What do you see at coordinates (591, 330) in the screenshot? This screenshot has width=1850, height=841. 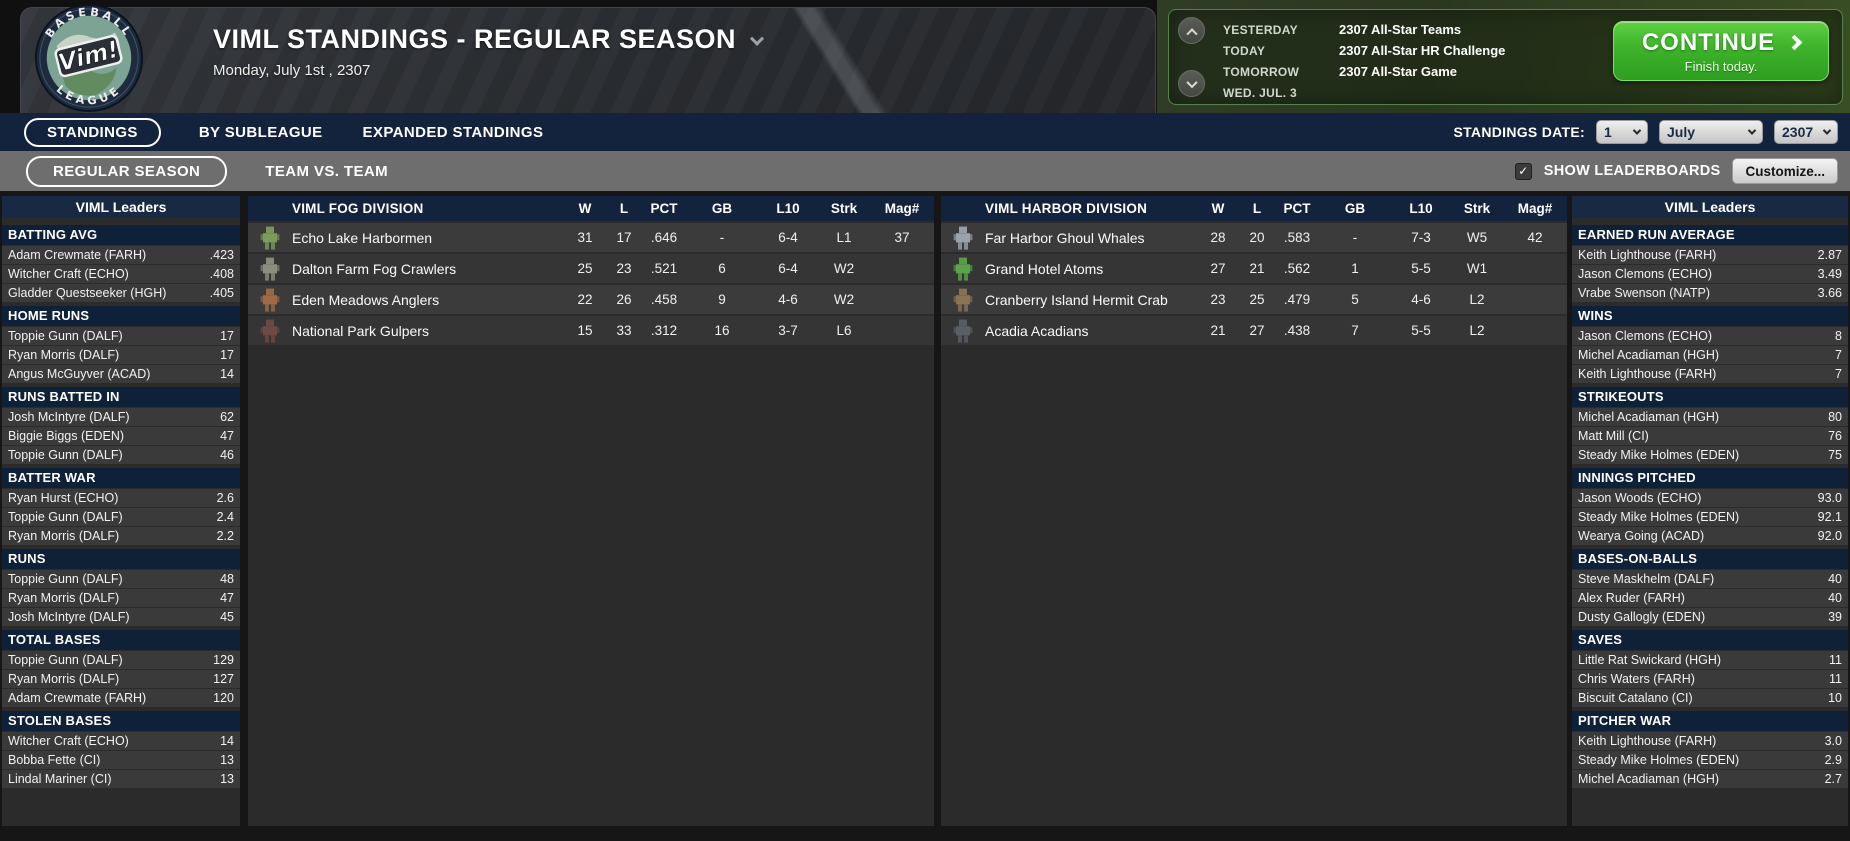 I see `standings-team-row: National Park Gulpers 15 33 .312 16 3-7 L6` at bounding box center [591, 330].